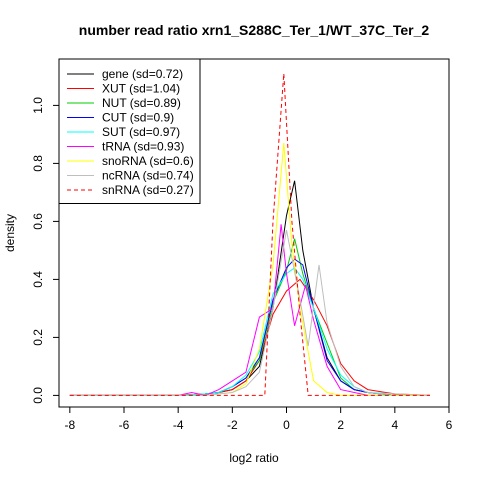  Describe the element at coordinates (286, 425) in the screenshot. I see `x-tick-label: 0` at that location.